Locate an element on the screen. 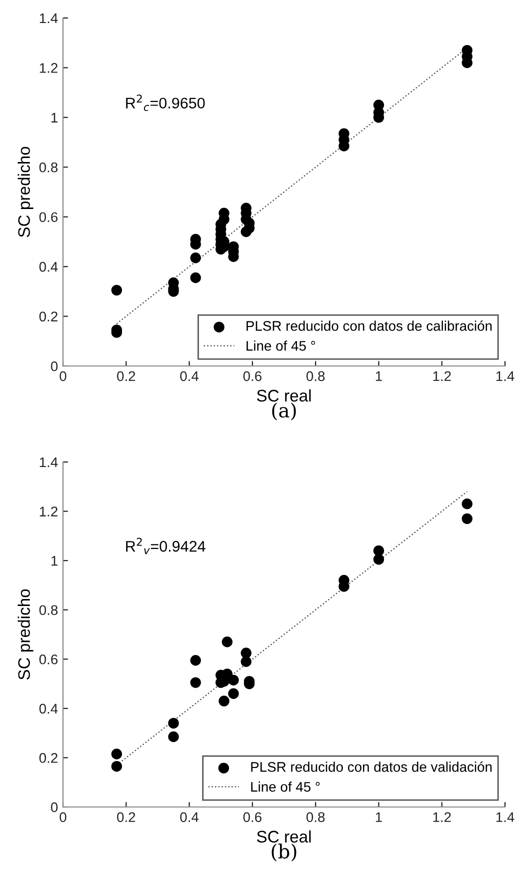 The width and height of the screenshot is (518, 886). annotation: R$^{2}$$_{c}$=0.9650 is located at coordinates (165, 103).